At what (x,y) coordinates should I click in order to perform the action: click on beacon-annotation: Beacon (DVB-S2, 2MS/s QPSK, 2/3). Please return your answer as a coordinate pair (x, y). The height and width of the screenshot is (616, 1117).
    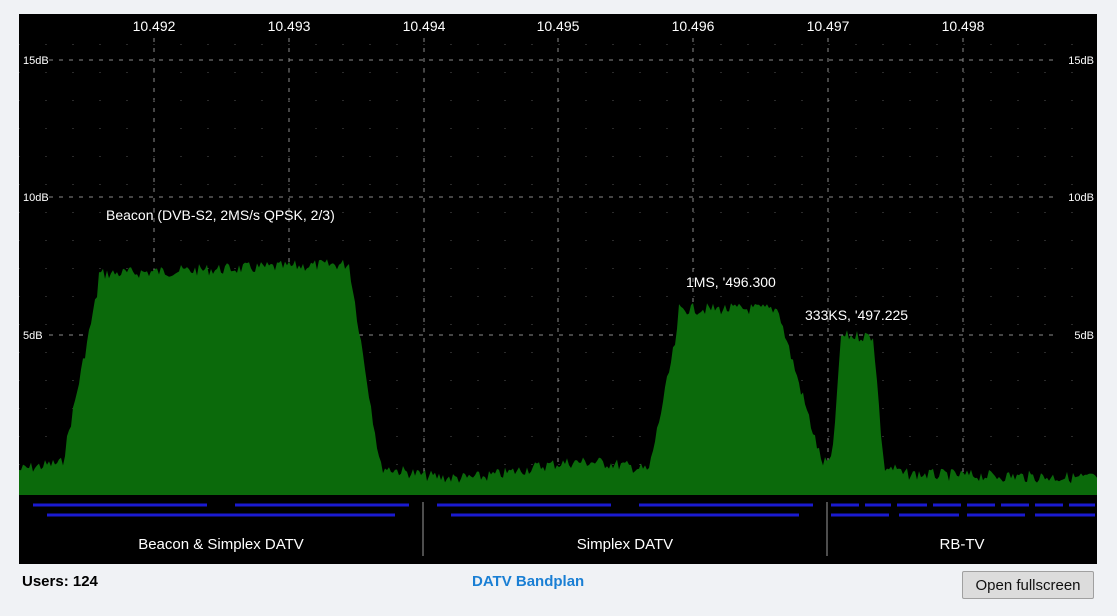
    Looking at the image, I should click on (220, 215).